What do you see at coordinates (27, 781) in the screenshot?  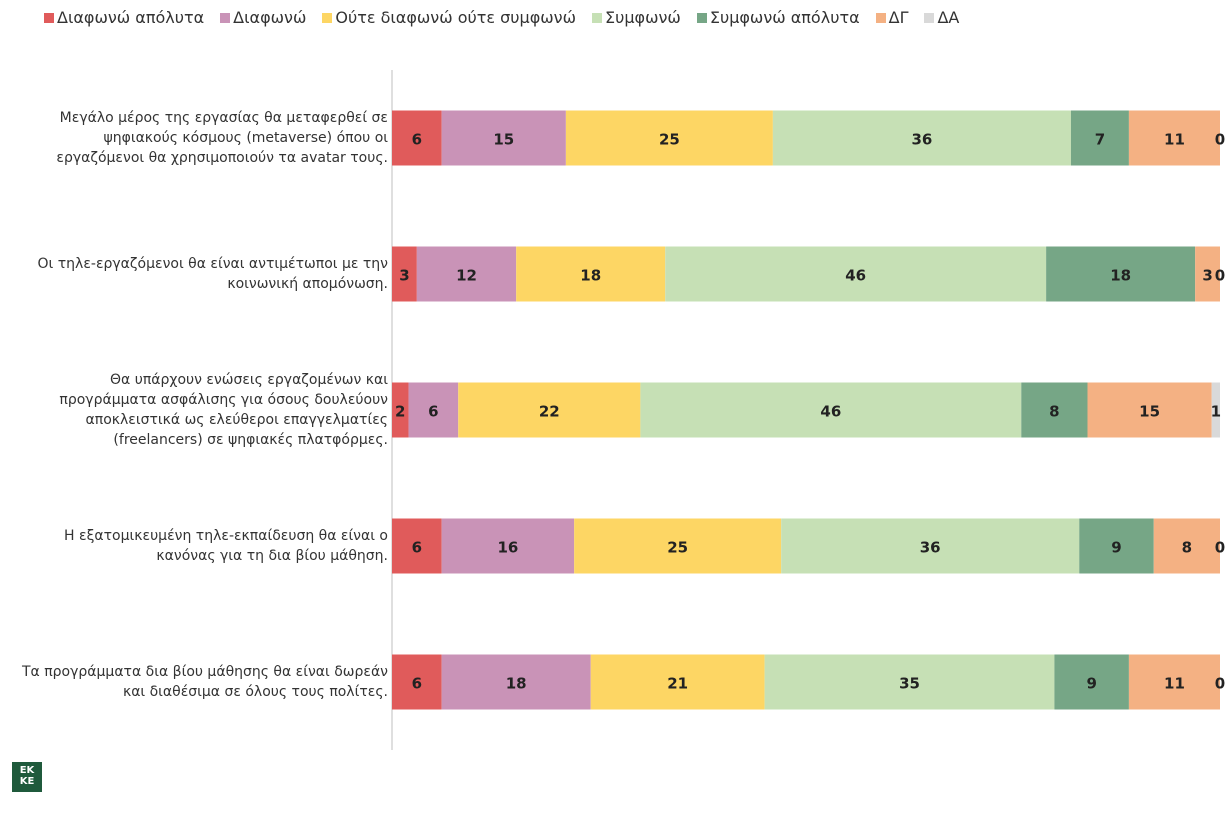 I see `logo-text: KE` at bounding box center [27, 781].